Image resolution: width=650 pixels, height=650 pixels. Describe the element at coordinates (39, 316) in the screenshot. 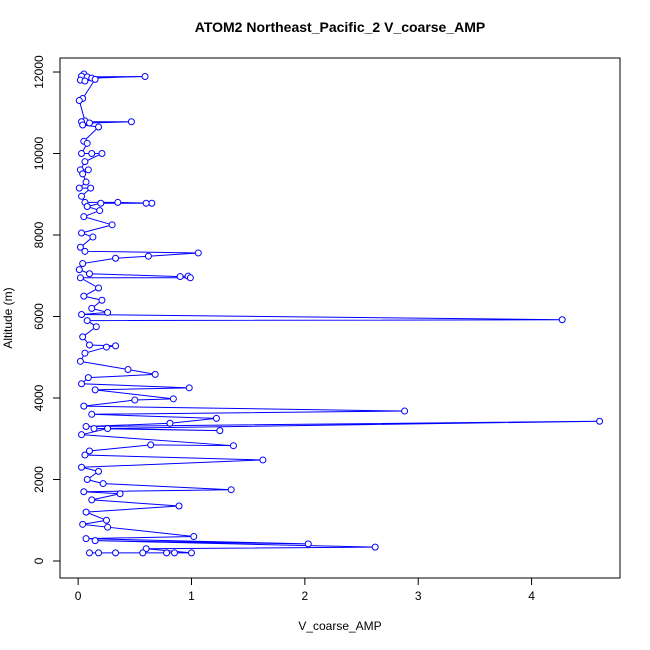

I see `y-tick-label: 6000` at that location.